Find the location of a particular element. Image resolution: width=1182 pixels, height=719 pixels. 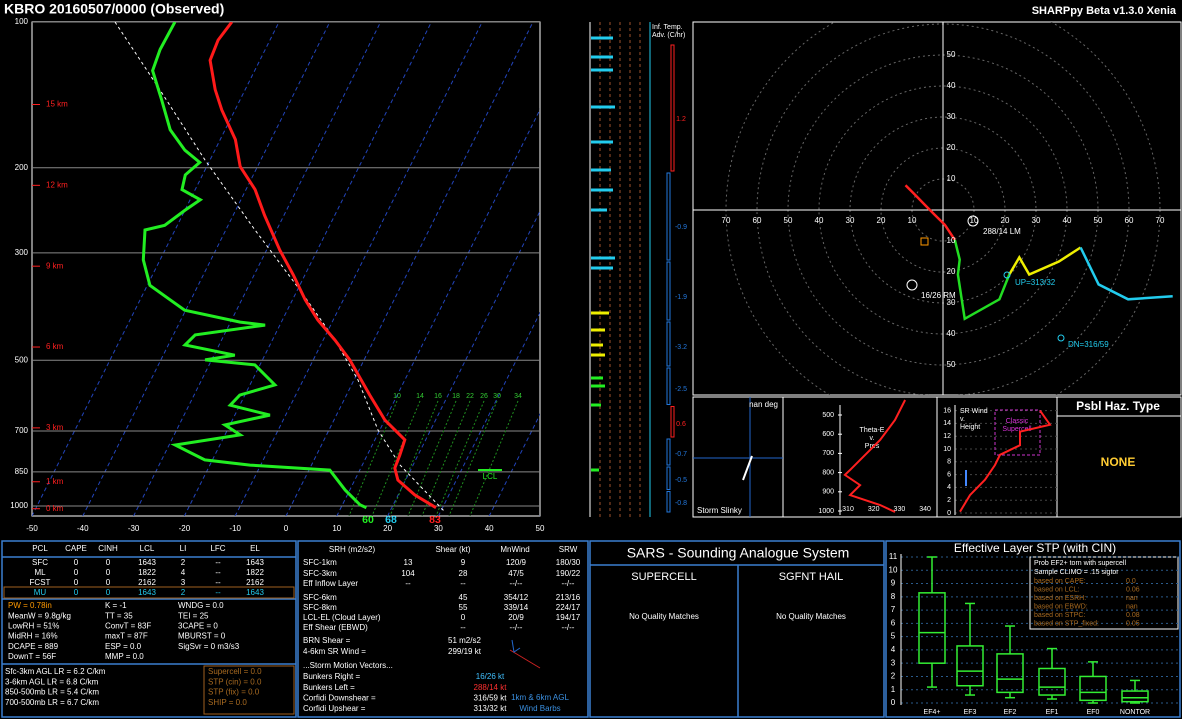

supercell-range is located at coordinates (1017, 432).